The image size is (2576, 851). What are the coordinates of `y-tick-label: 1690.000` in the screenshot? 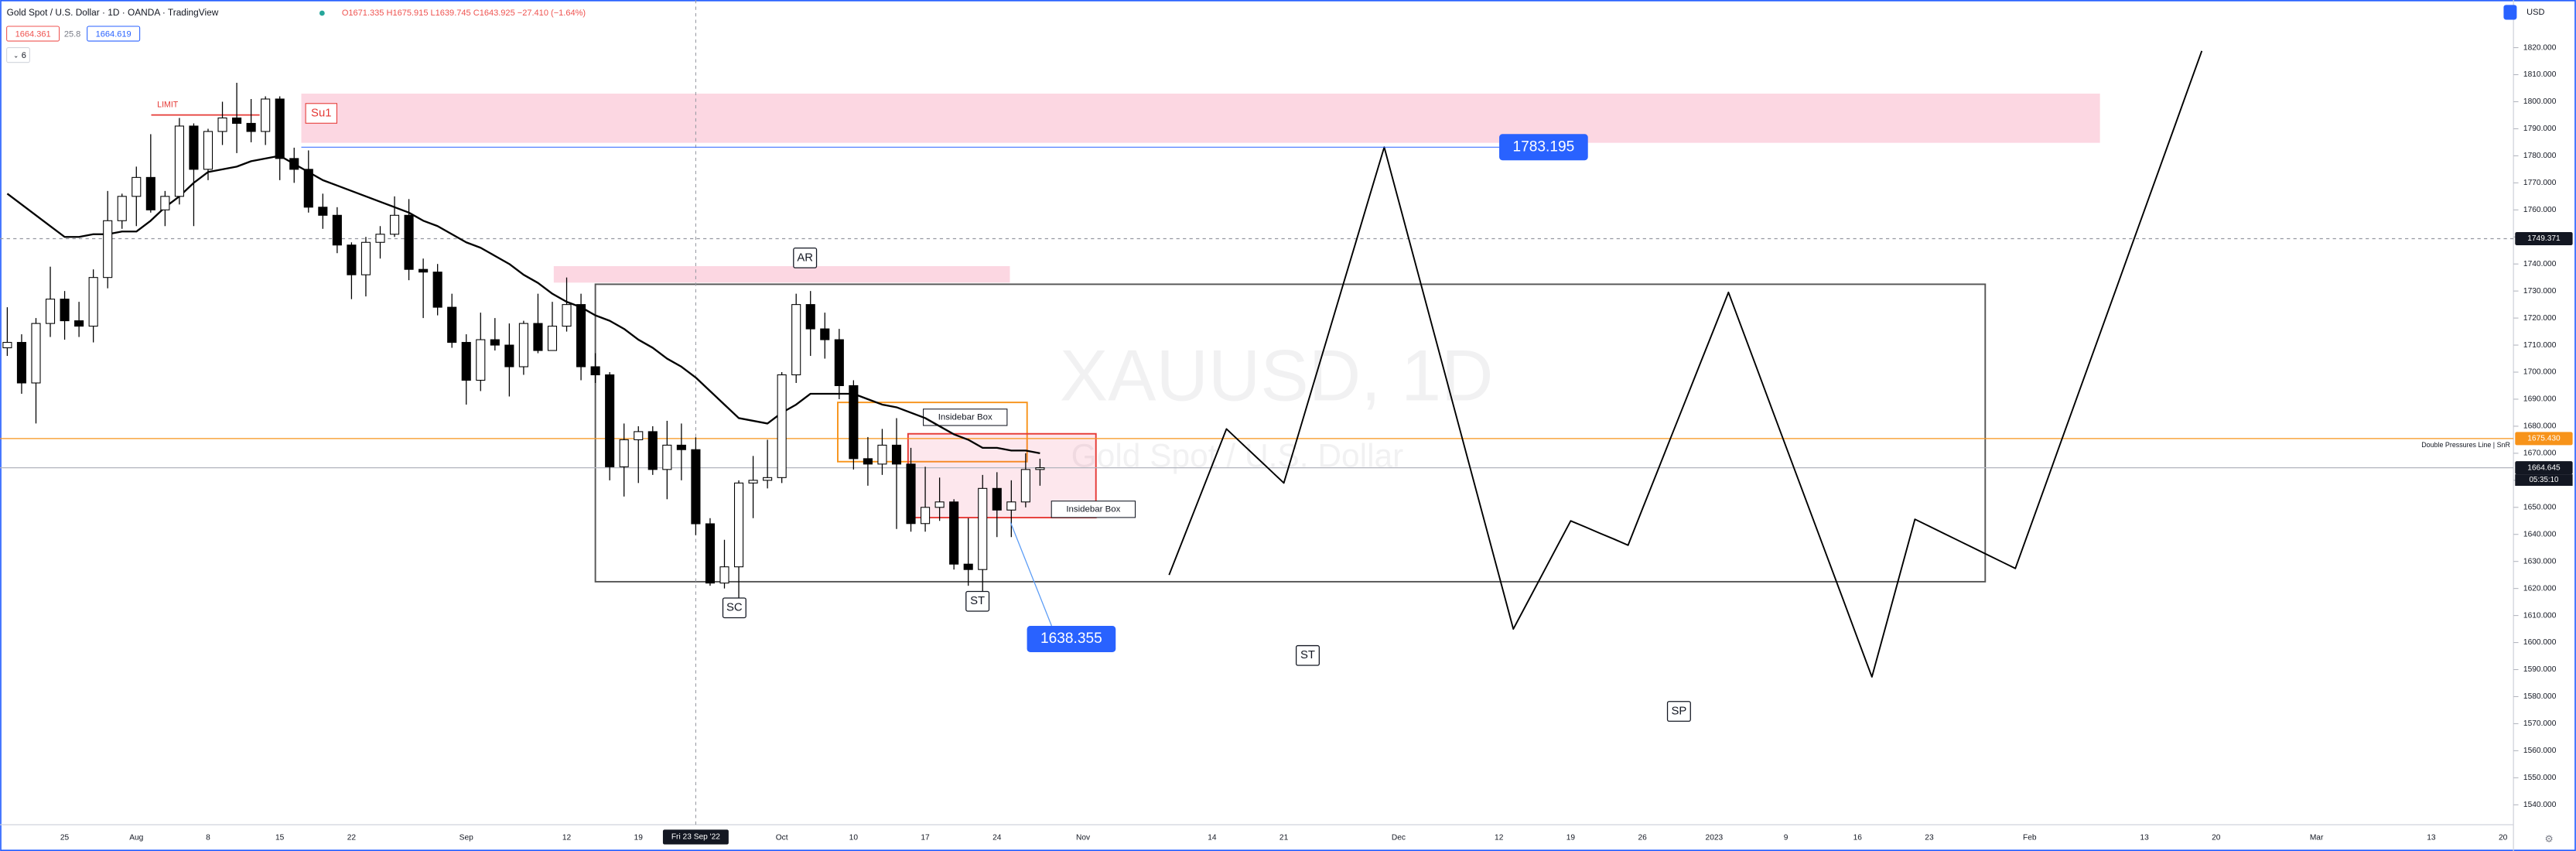 It's located at (2540, 400).